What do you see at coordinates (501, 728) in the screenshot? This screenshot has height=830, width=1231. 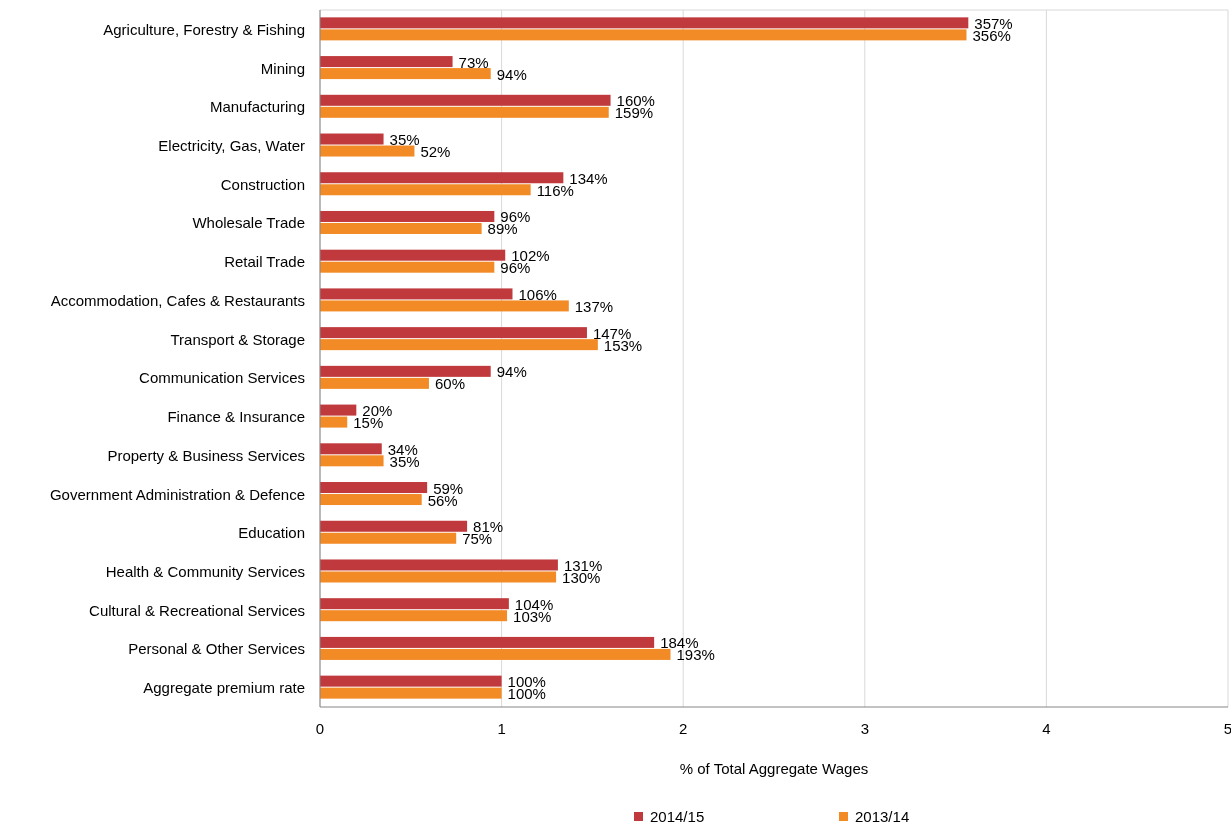 I see `x-tick-label: 1` at bounding box center [501, 728].